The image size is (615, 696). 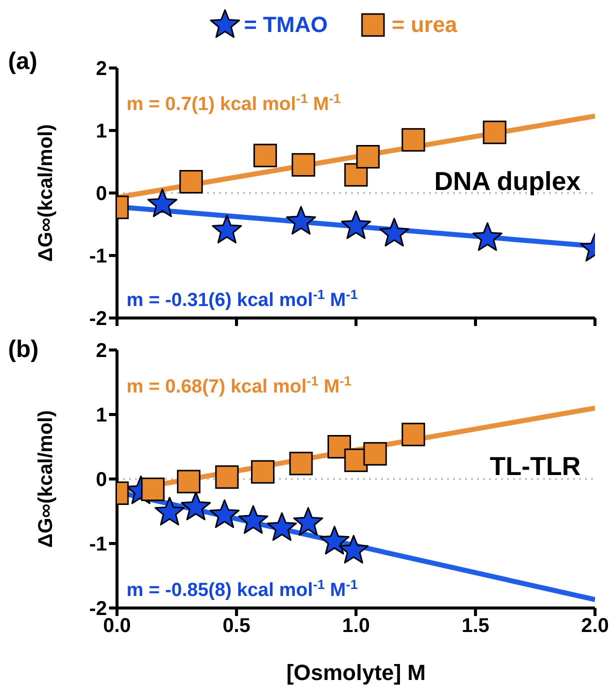 I want to click on legend-label: = urea, so click(x=425, y=25).